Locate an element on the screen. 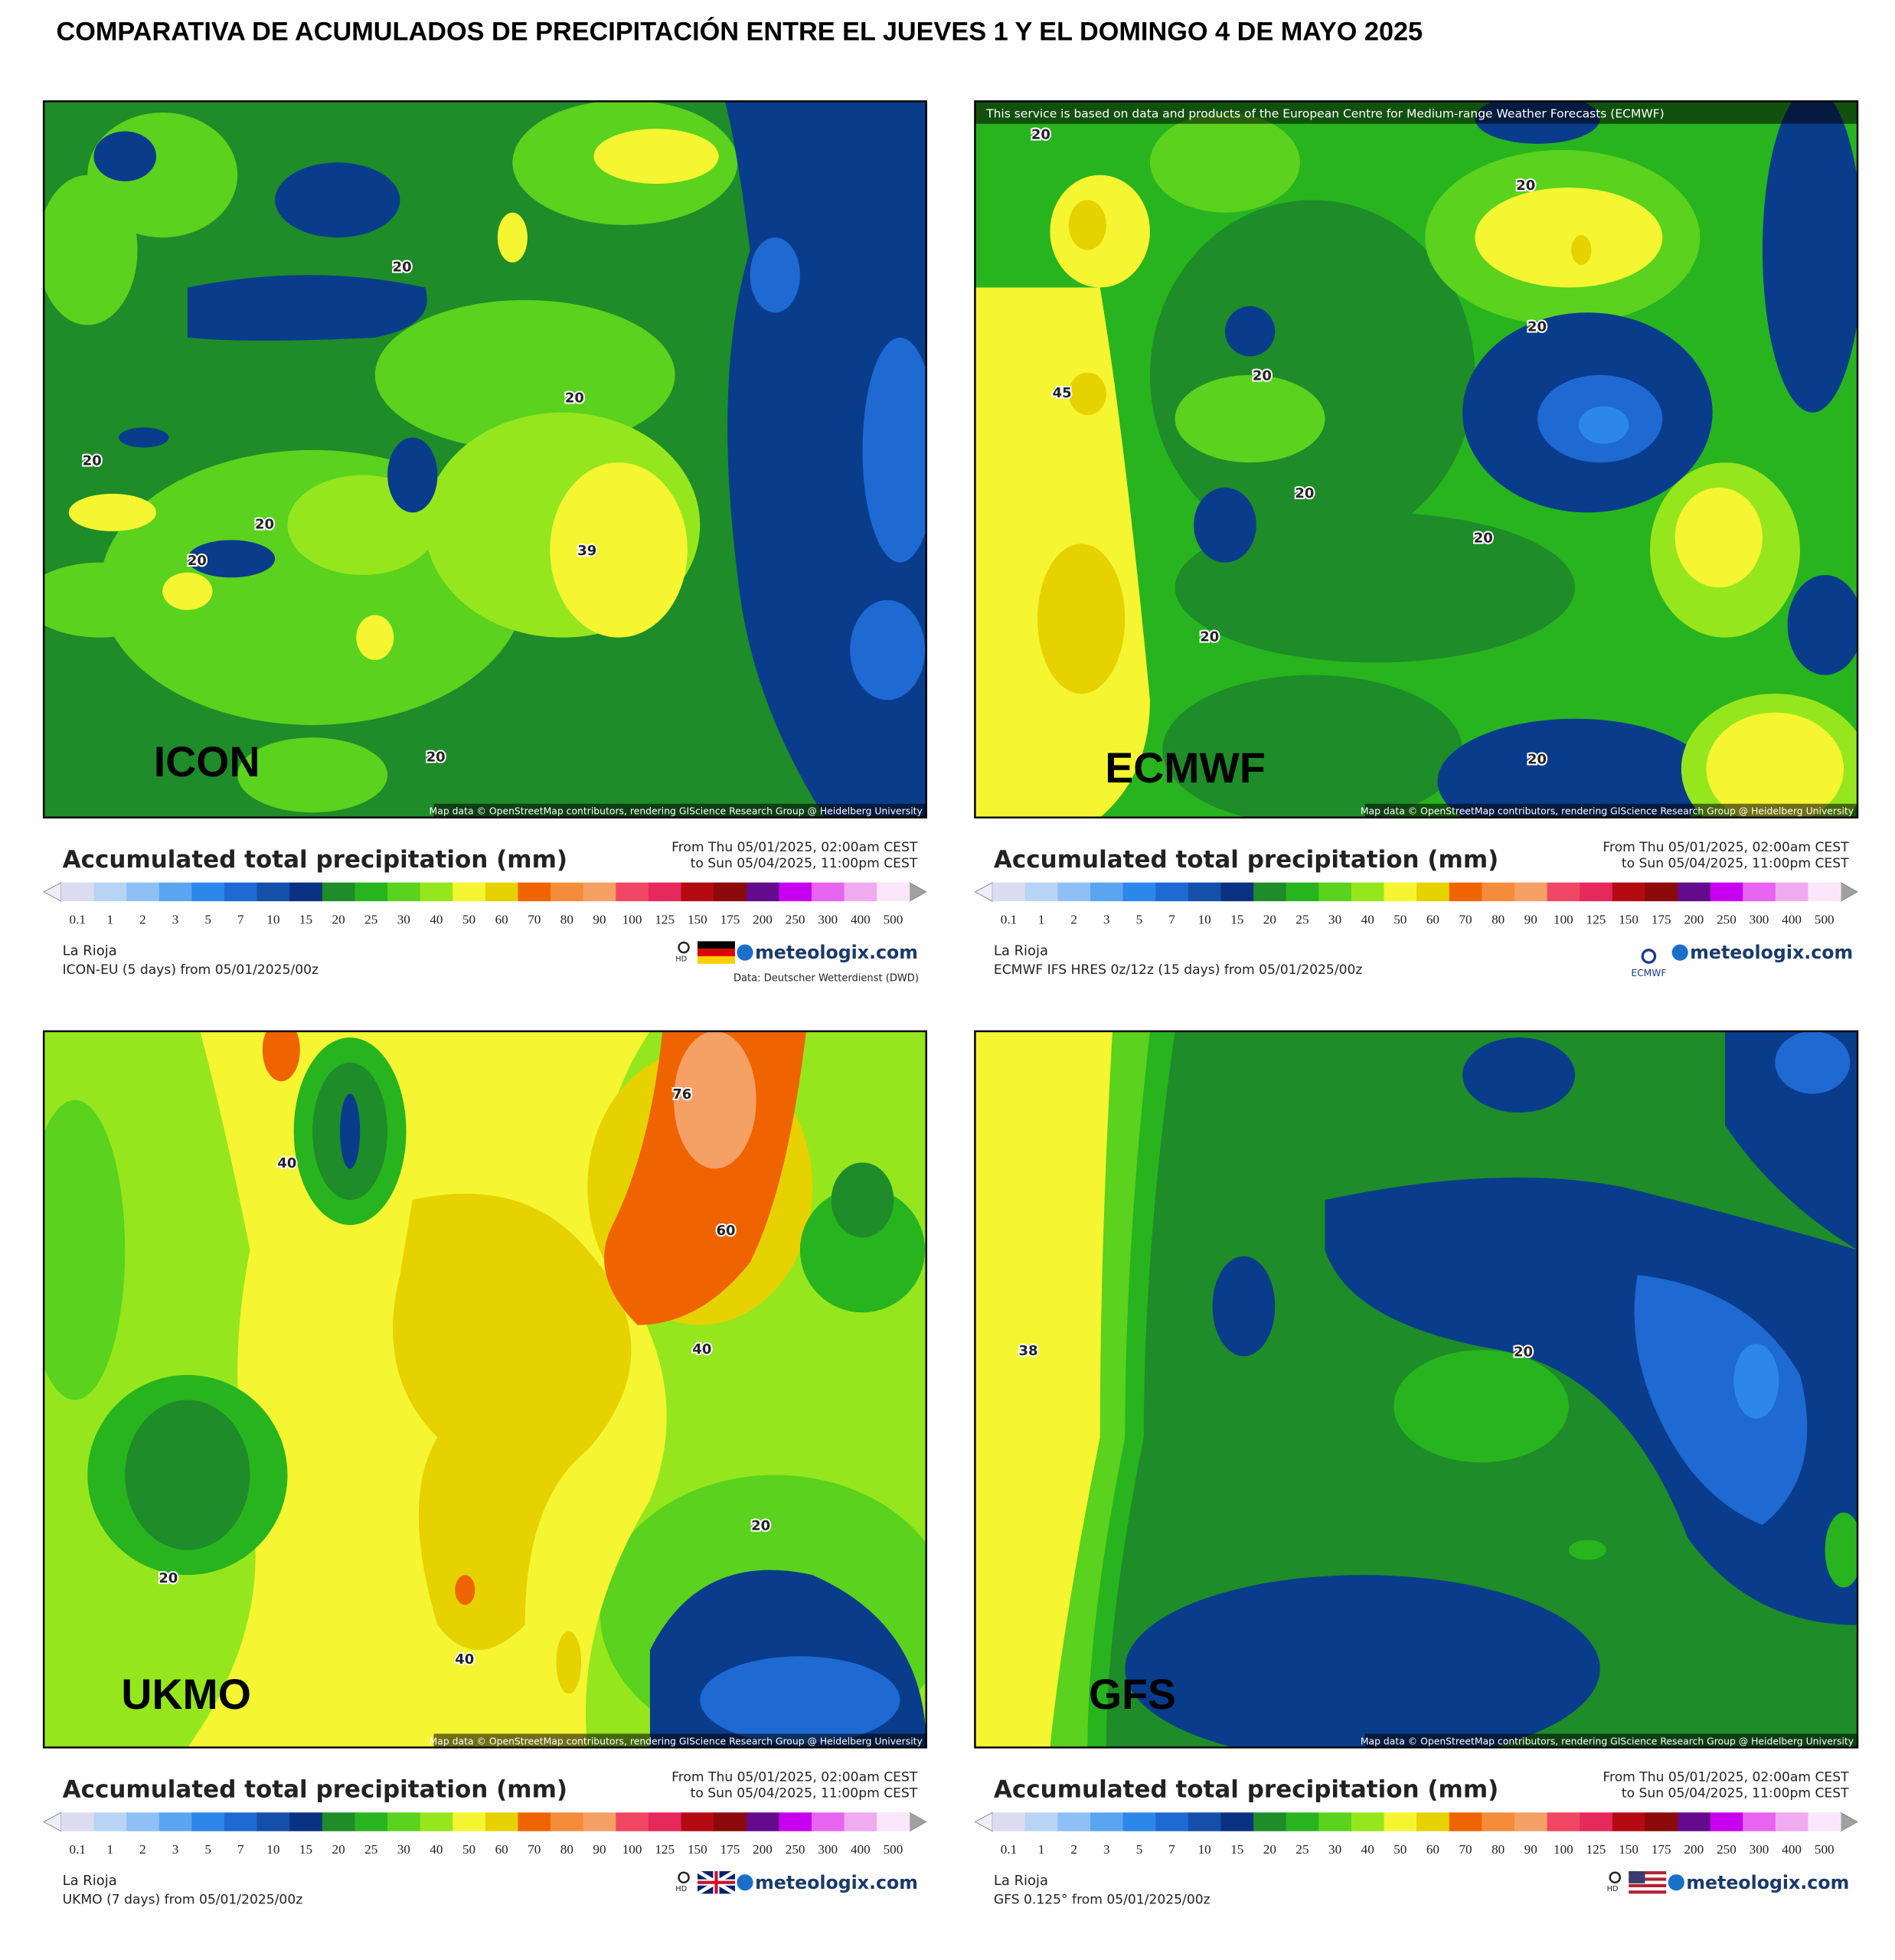 This screenshot has width=1895, height=1960. colorbar-label: 0.1 is located at coordinates (78, 1849).